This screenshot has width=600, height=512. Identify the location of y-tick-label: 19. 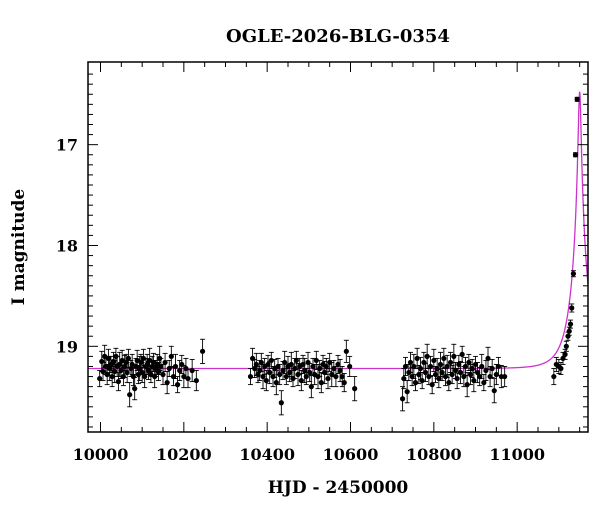
(67, 346).